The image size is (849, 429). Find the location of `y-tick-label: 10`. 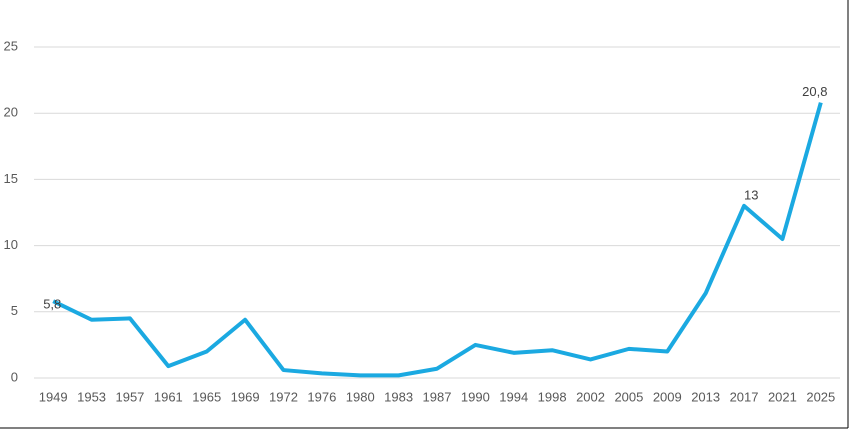

y-tick-label: 10 is located at coordinates (11, 244).